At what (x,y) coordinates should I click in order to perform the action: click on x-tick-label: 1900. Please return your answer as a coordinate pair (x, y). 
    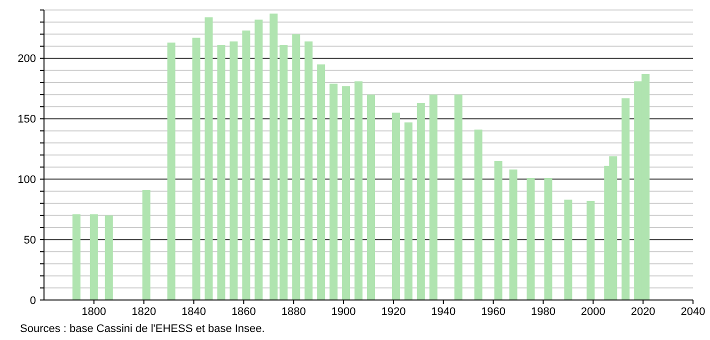
    Looking at the image, I should click on (343, 312).